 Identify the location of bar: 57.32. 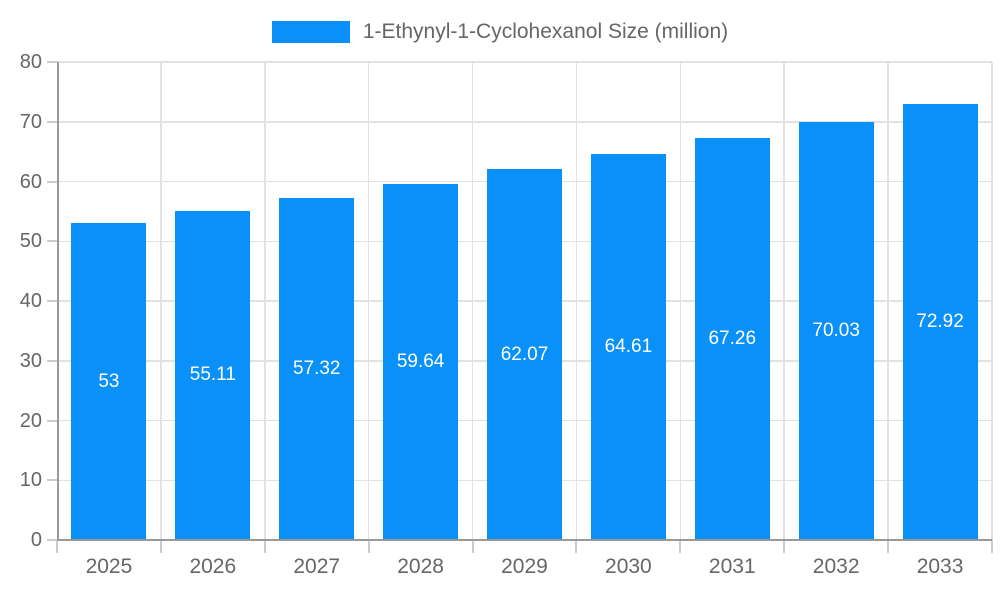
(317, 368).